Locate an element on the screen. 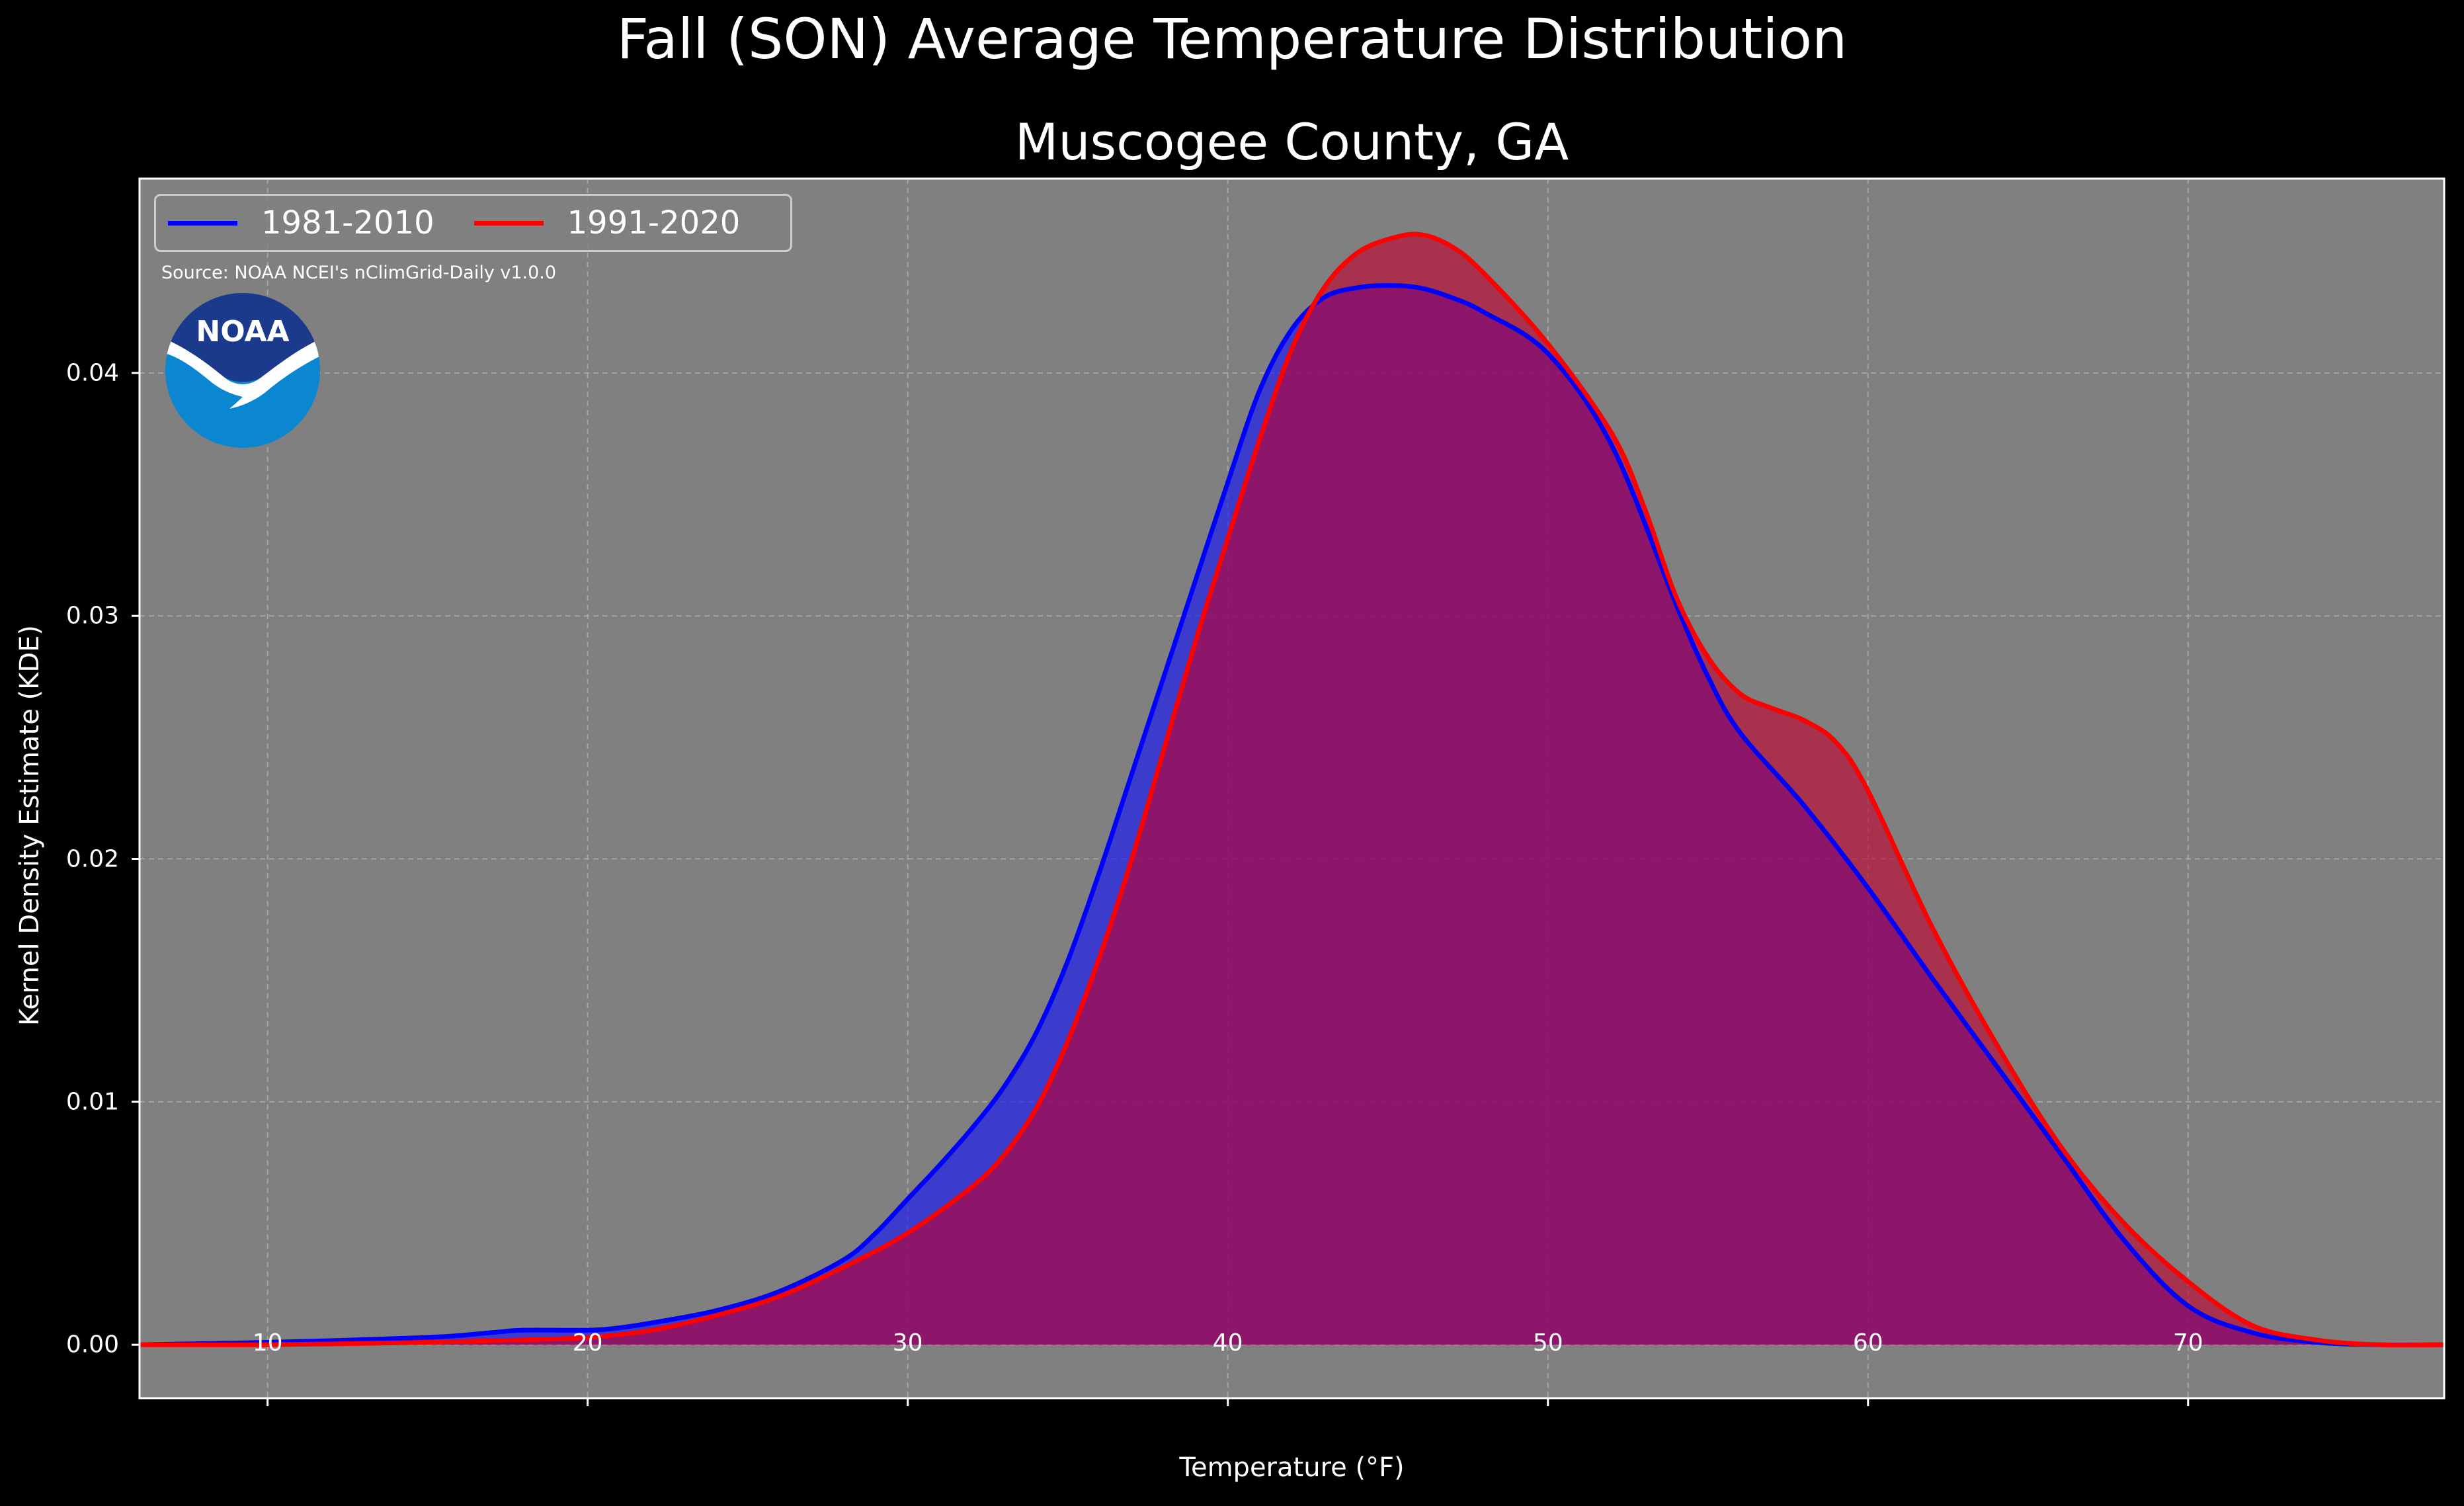 This screenshot has height=1506, width=2464. legend-swatch-1991-2020 is located at coordinates (509, 223).